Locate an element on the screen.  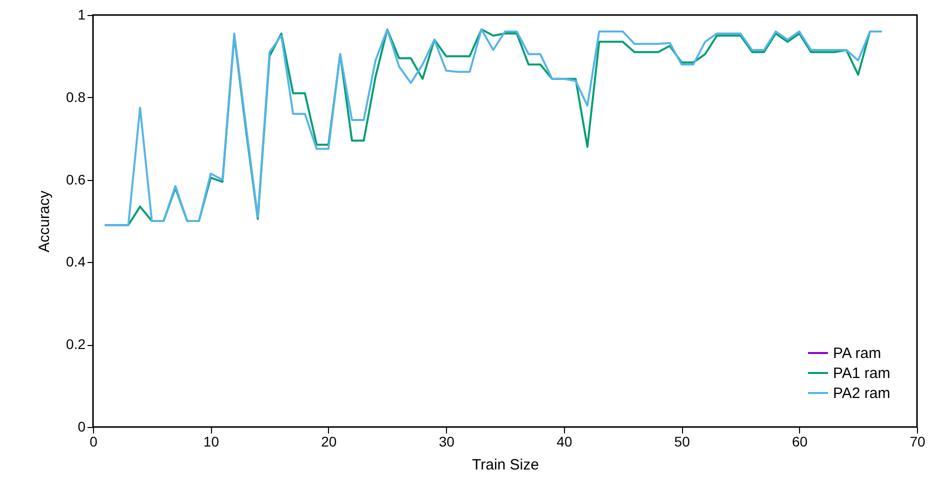
legend-label: PA ram is located at coordinates (857, 353).